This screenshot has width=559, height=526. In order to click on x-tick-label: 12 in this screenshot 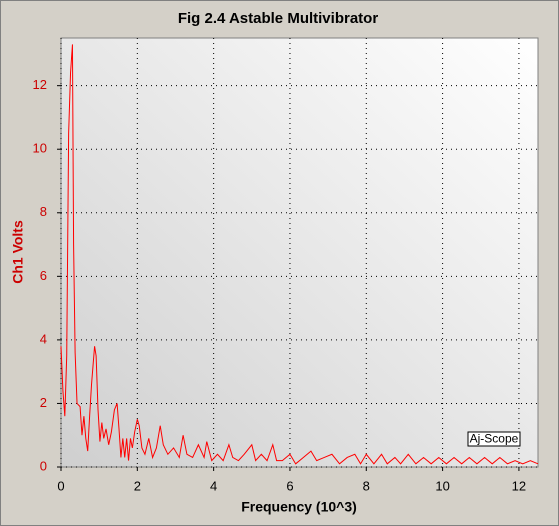, I will do `click(519, 485)`.